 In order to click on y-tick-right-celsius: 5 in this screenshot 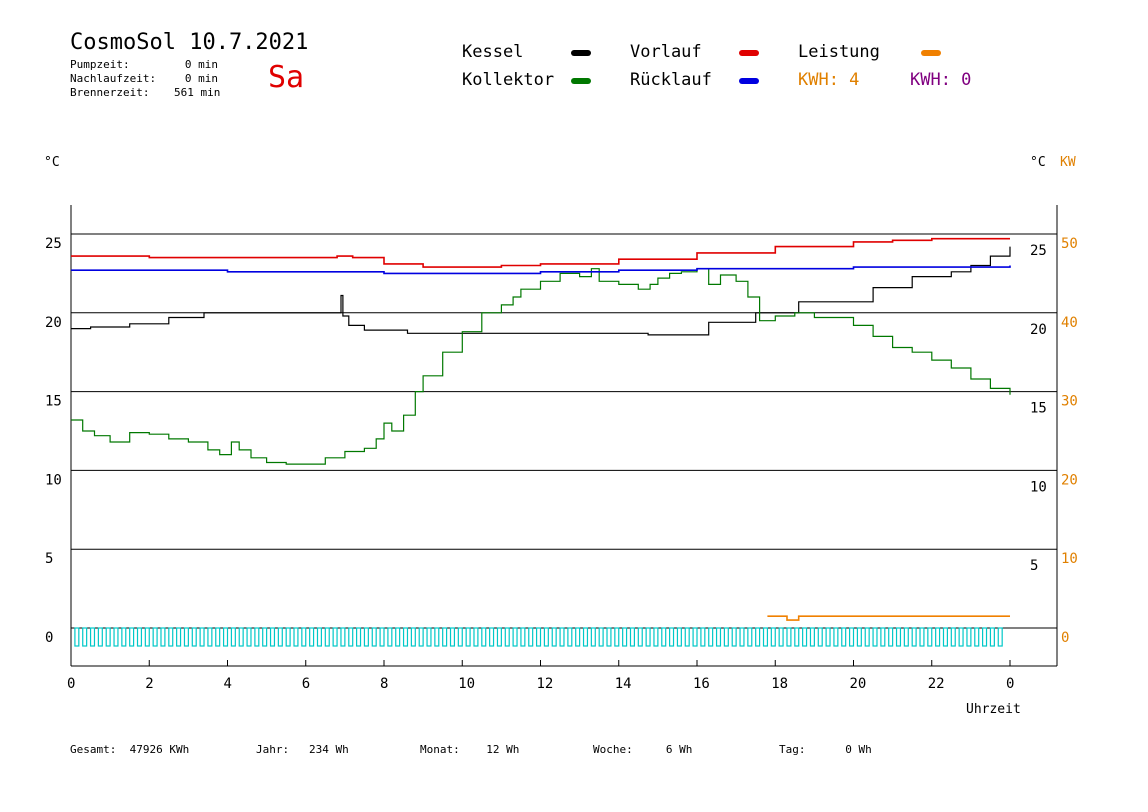, I will do `click(1034, 566)`.